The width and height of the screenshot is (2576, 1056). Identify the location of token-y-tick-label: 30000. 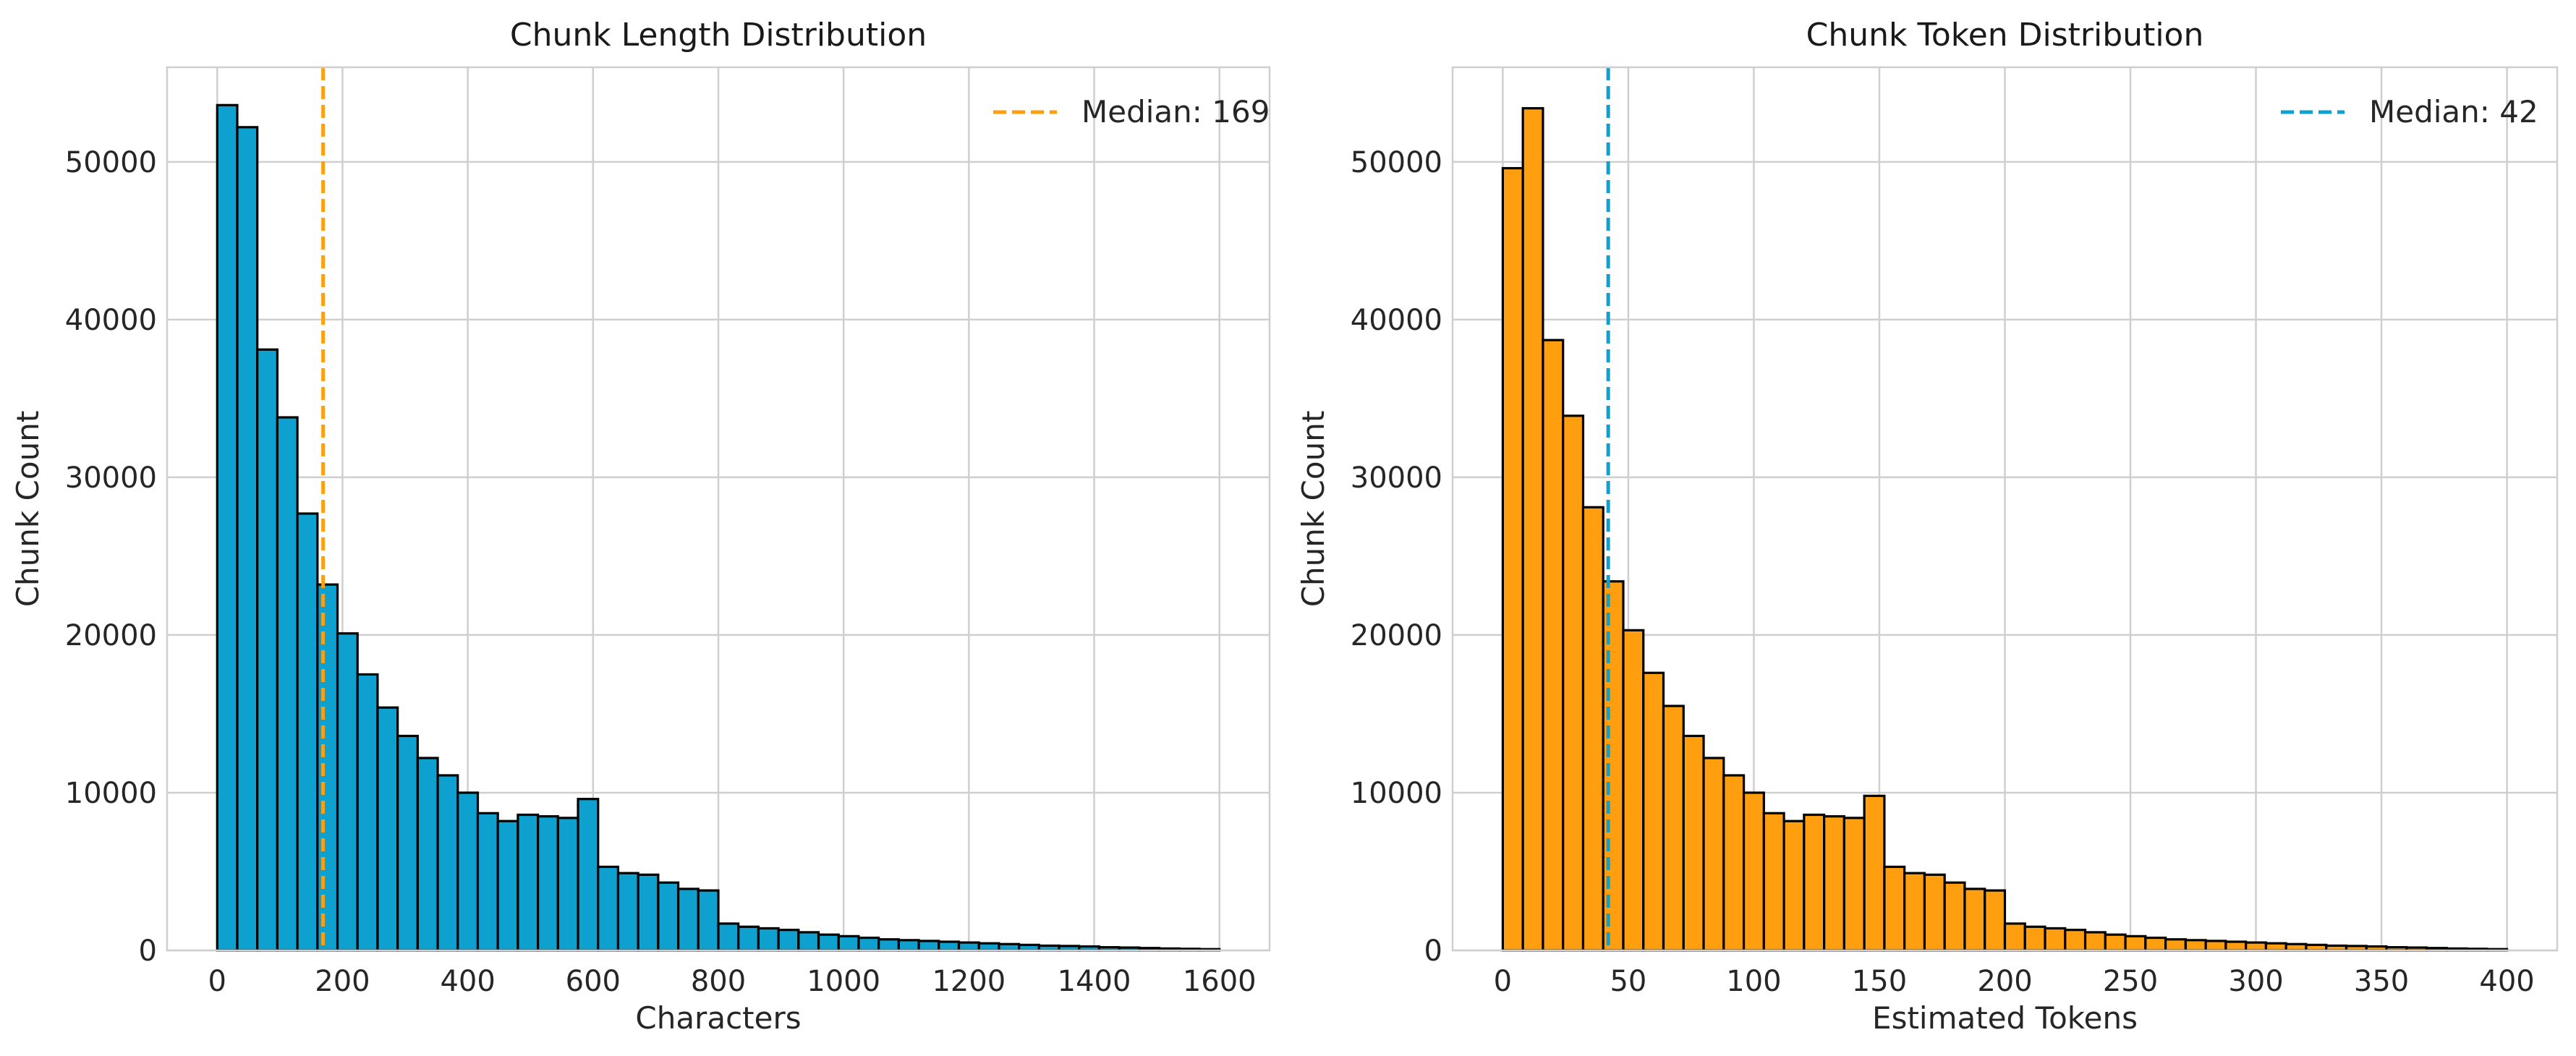
(1396, 478).